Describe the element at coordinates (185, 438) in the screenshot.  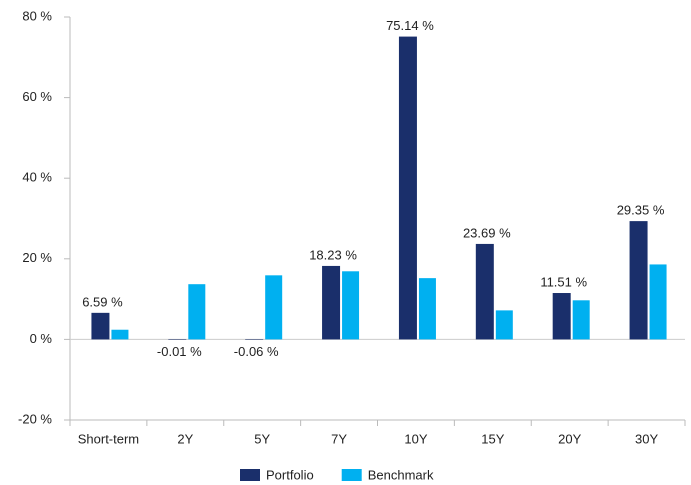
I see `x-tick-label: 2Y` at that location.